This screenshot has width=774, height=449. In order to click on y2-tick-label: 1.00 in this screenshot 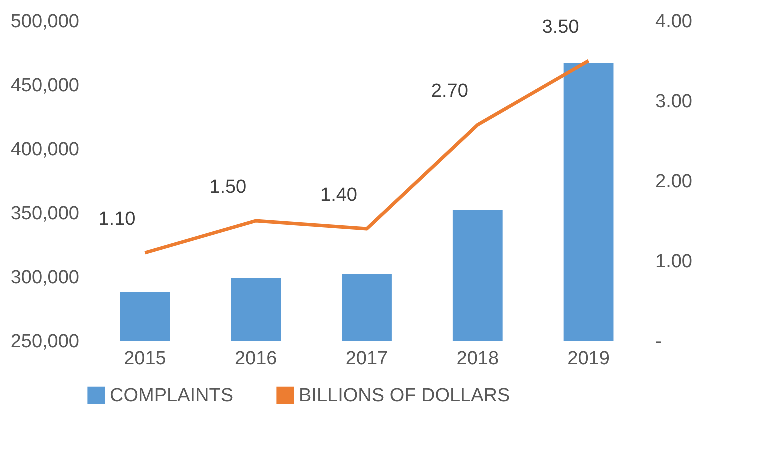, I will do `click(674, 262)`.